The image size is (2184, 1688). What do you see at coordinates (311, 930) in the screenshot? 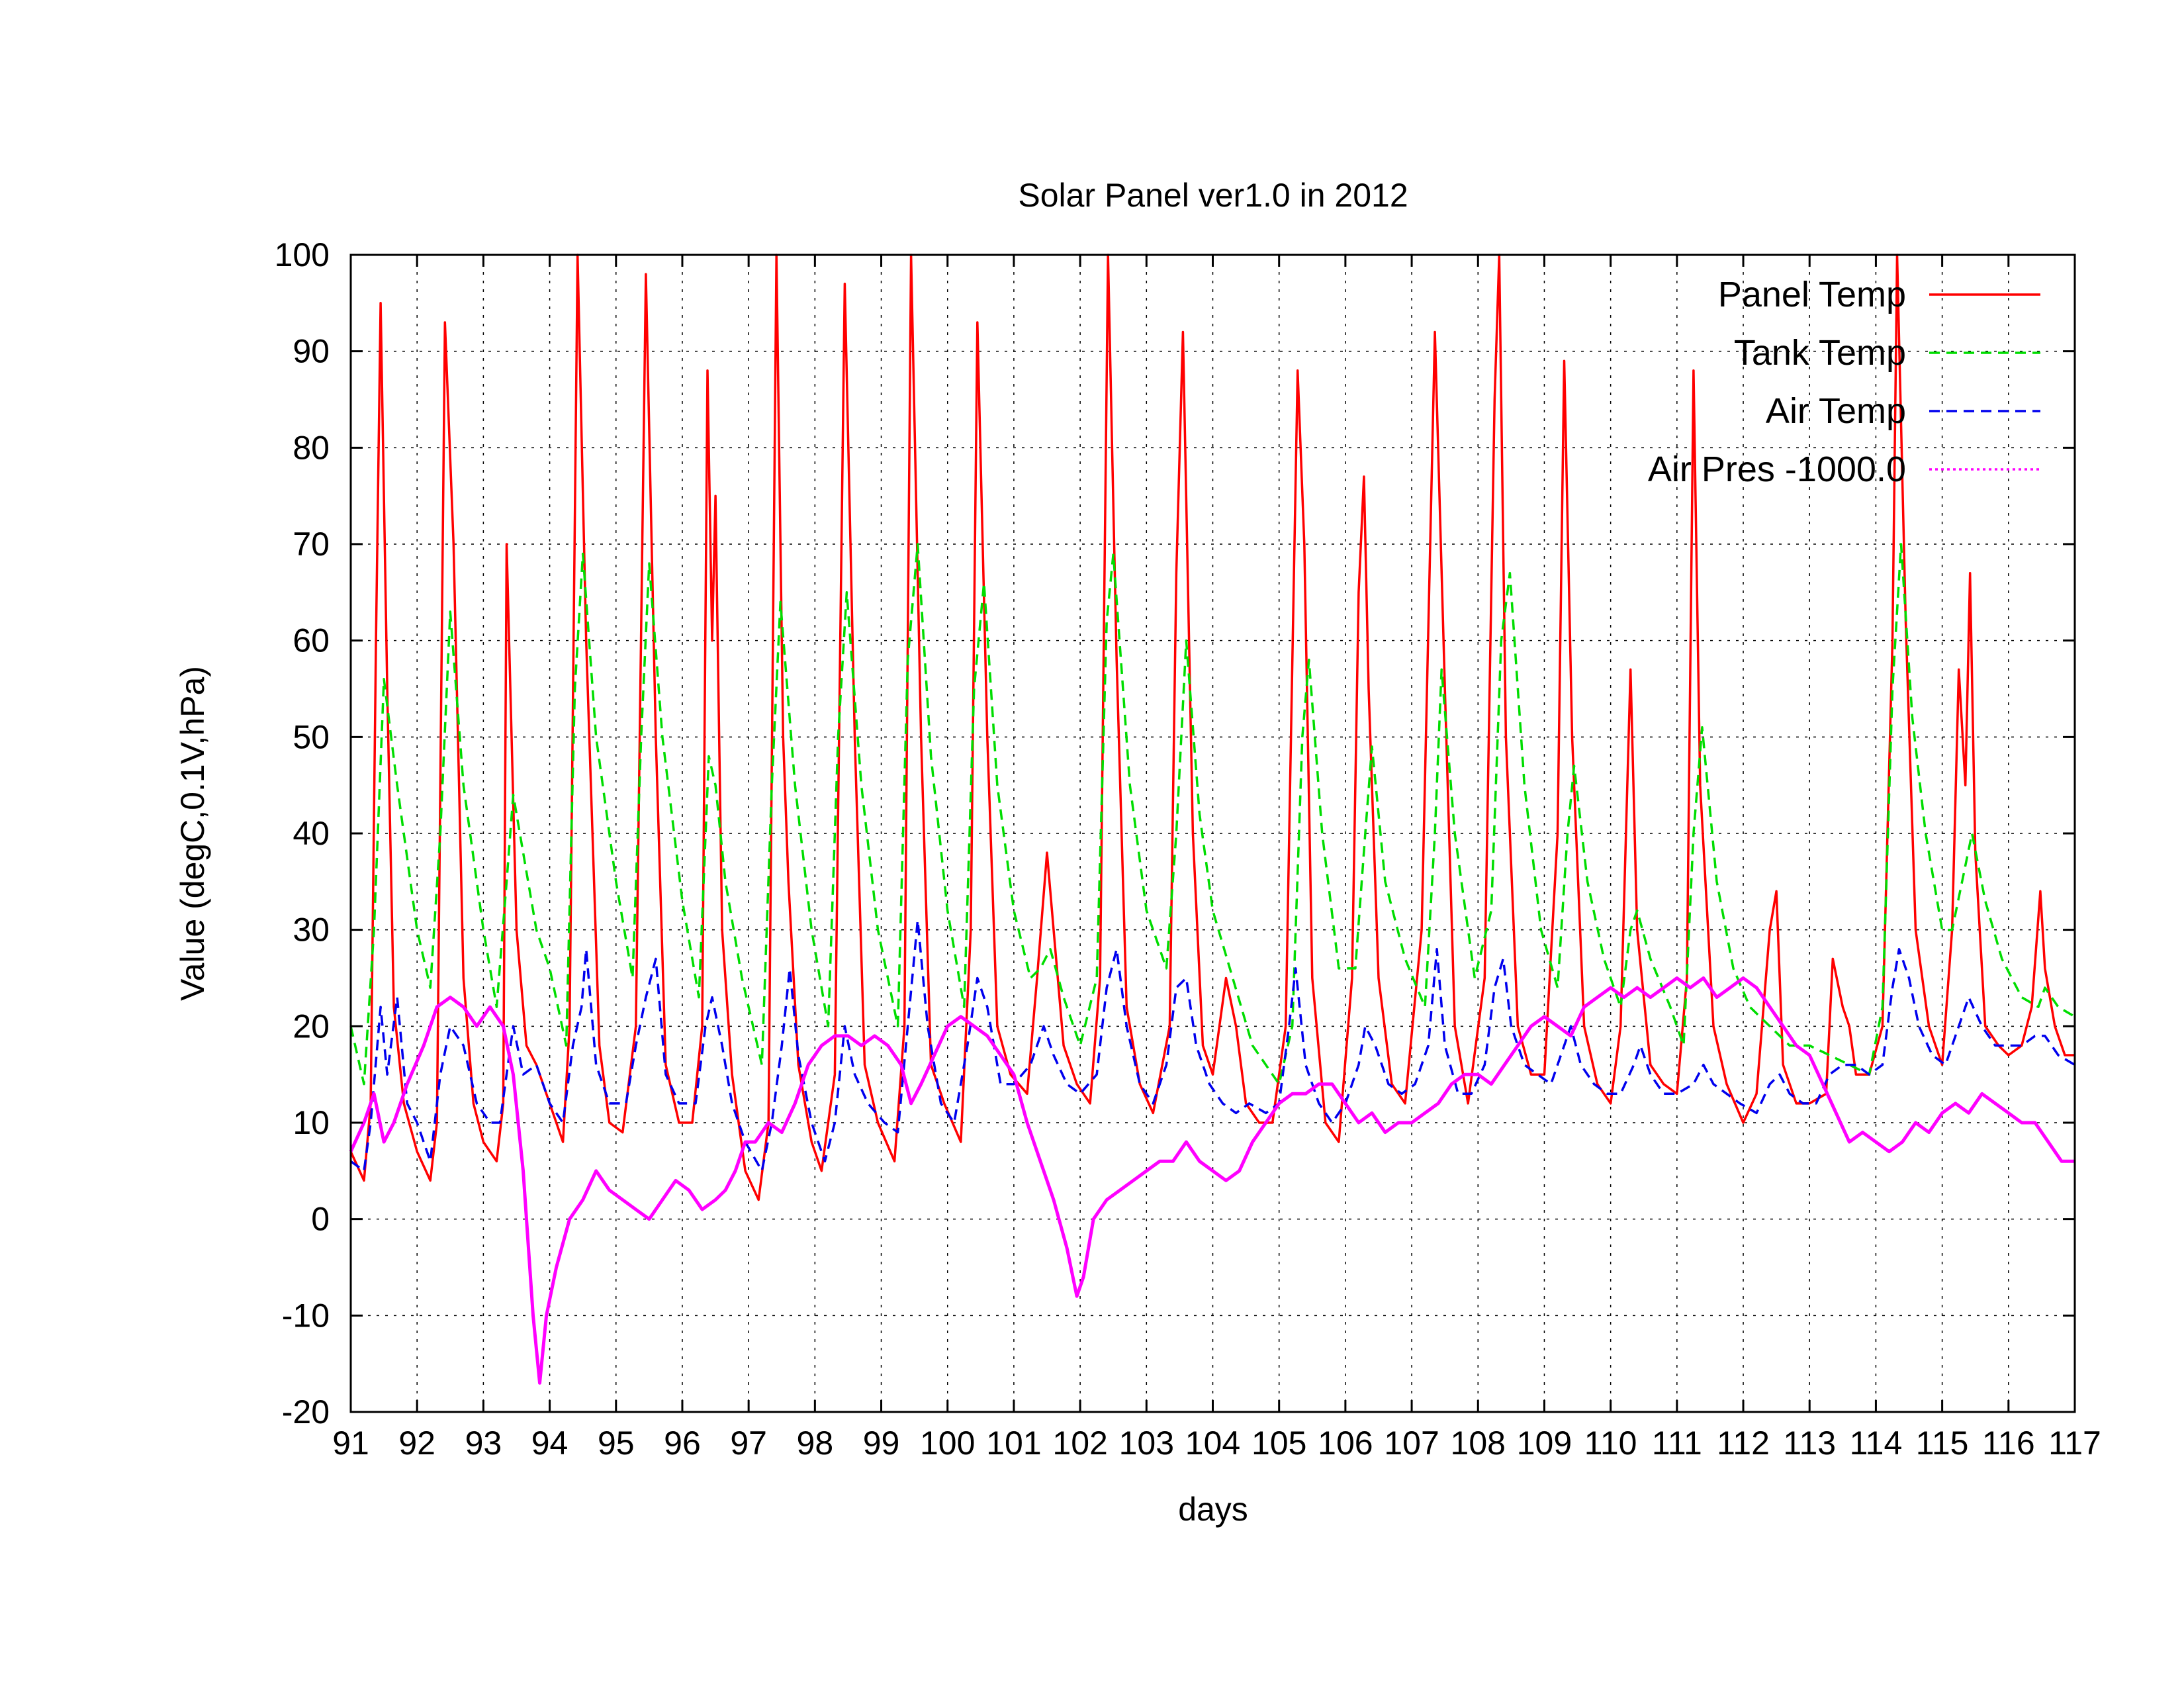
I see `y-tick-label: 30` at bounding box center [311, 930].